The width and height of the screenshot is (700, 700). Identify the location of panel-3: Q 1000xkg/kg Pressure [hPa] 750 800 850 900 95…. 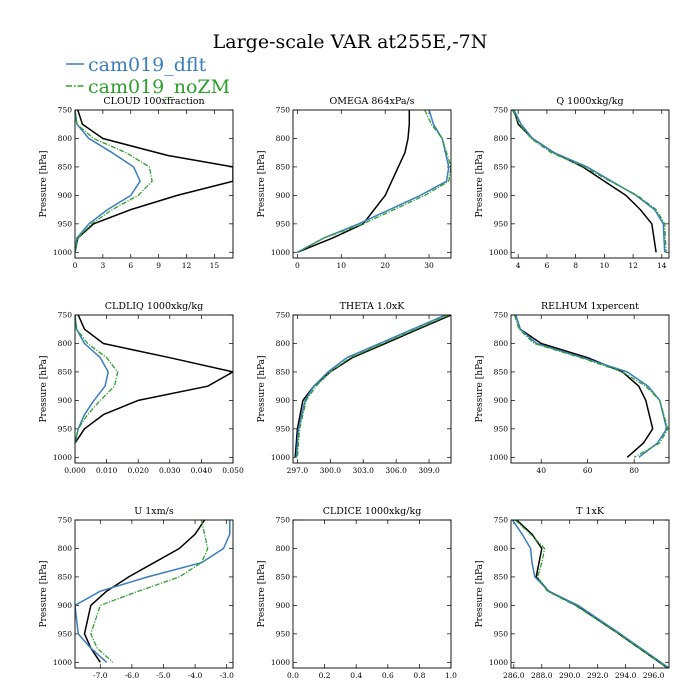
(572, 183).